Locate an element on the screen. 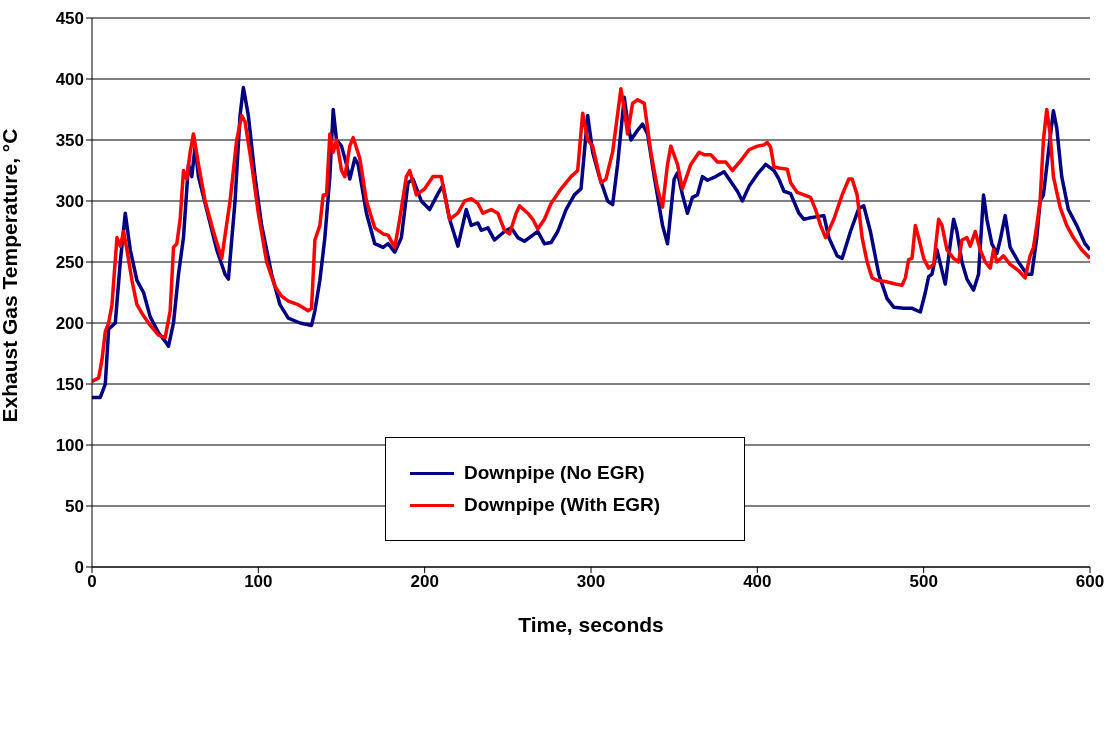 This screenshot has width=1114, height=756. y-tick-label: 250 is located at coordinates (69, 263).